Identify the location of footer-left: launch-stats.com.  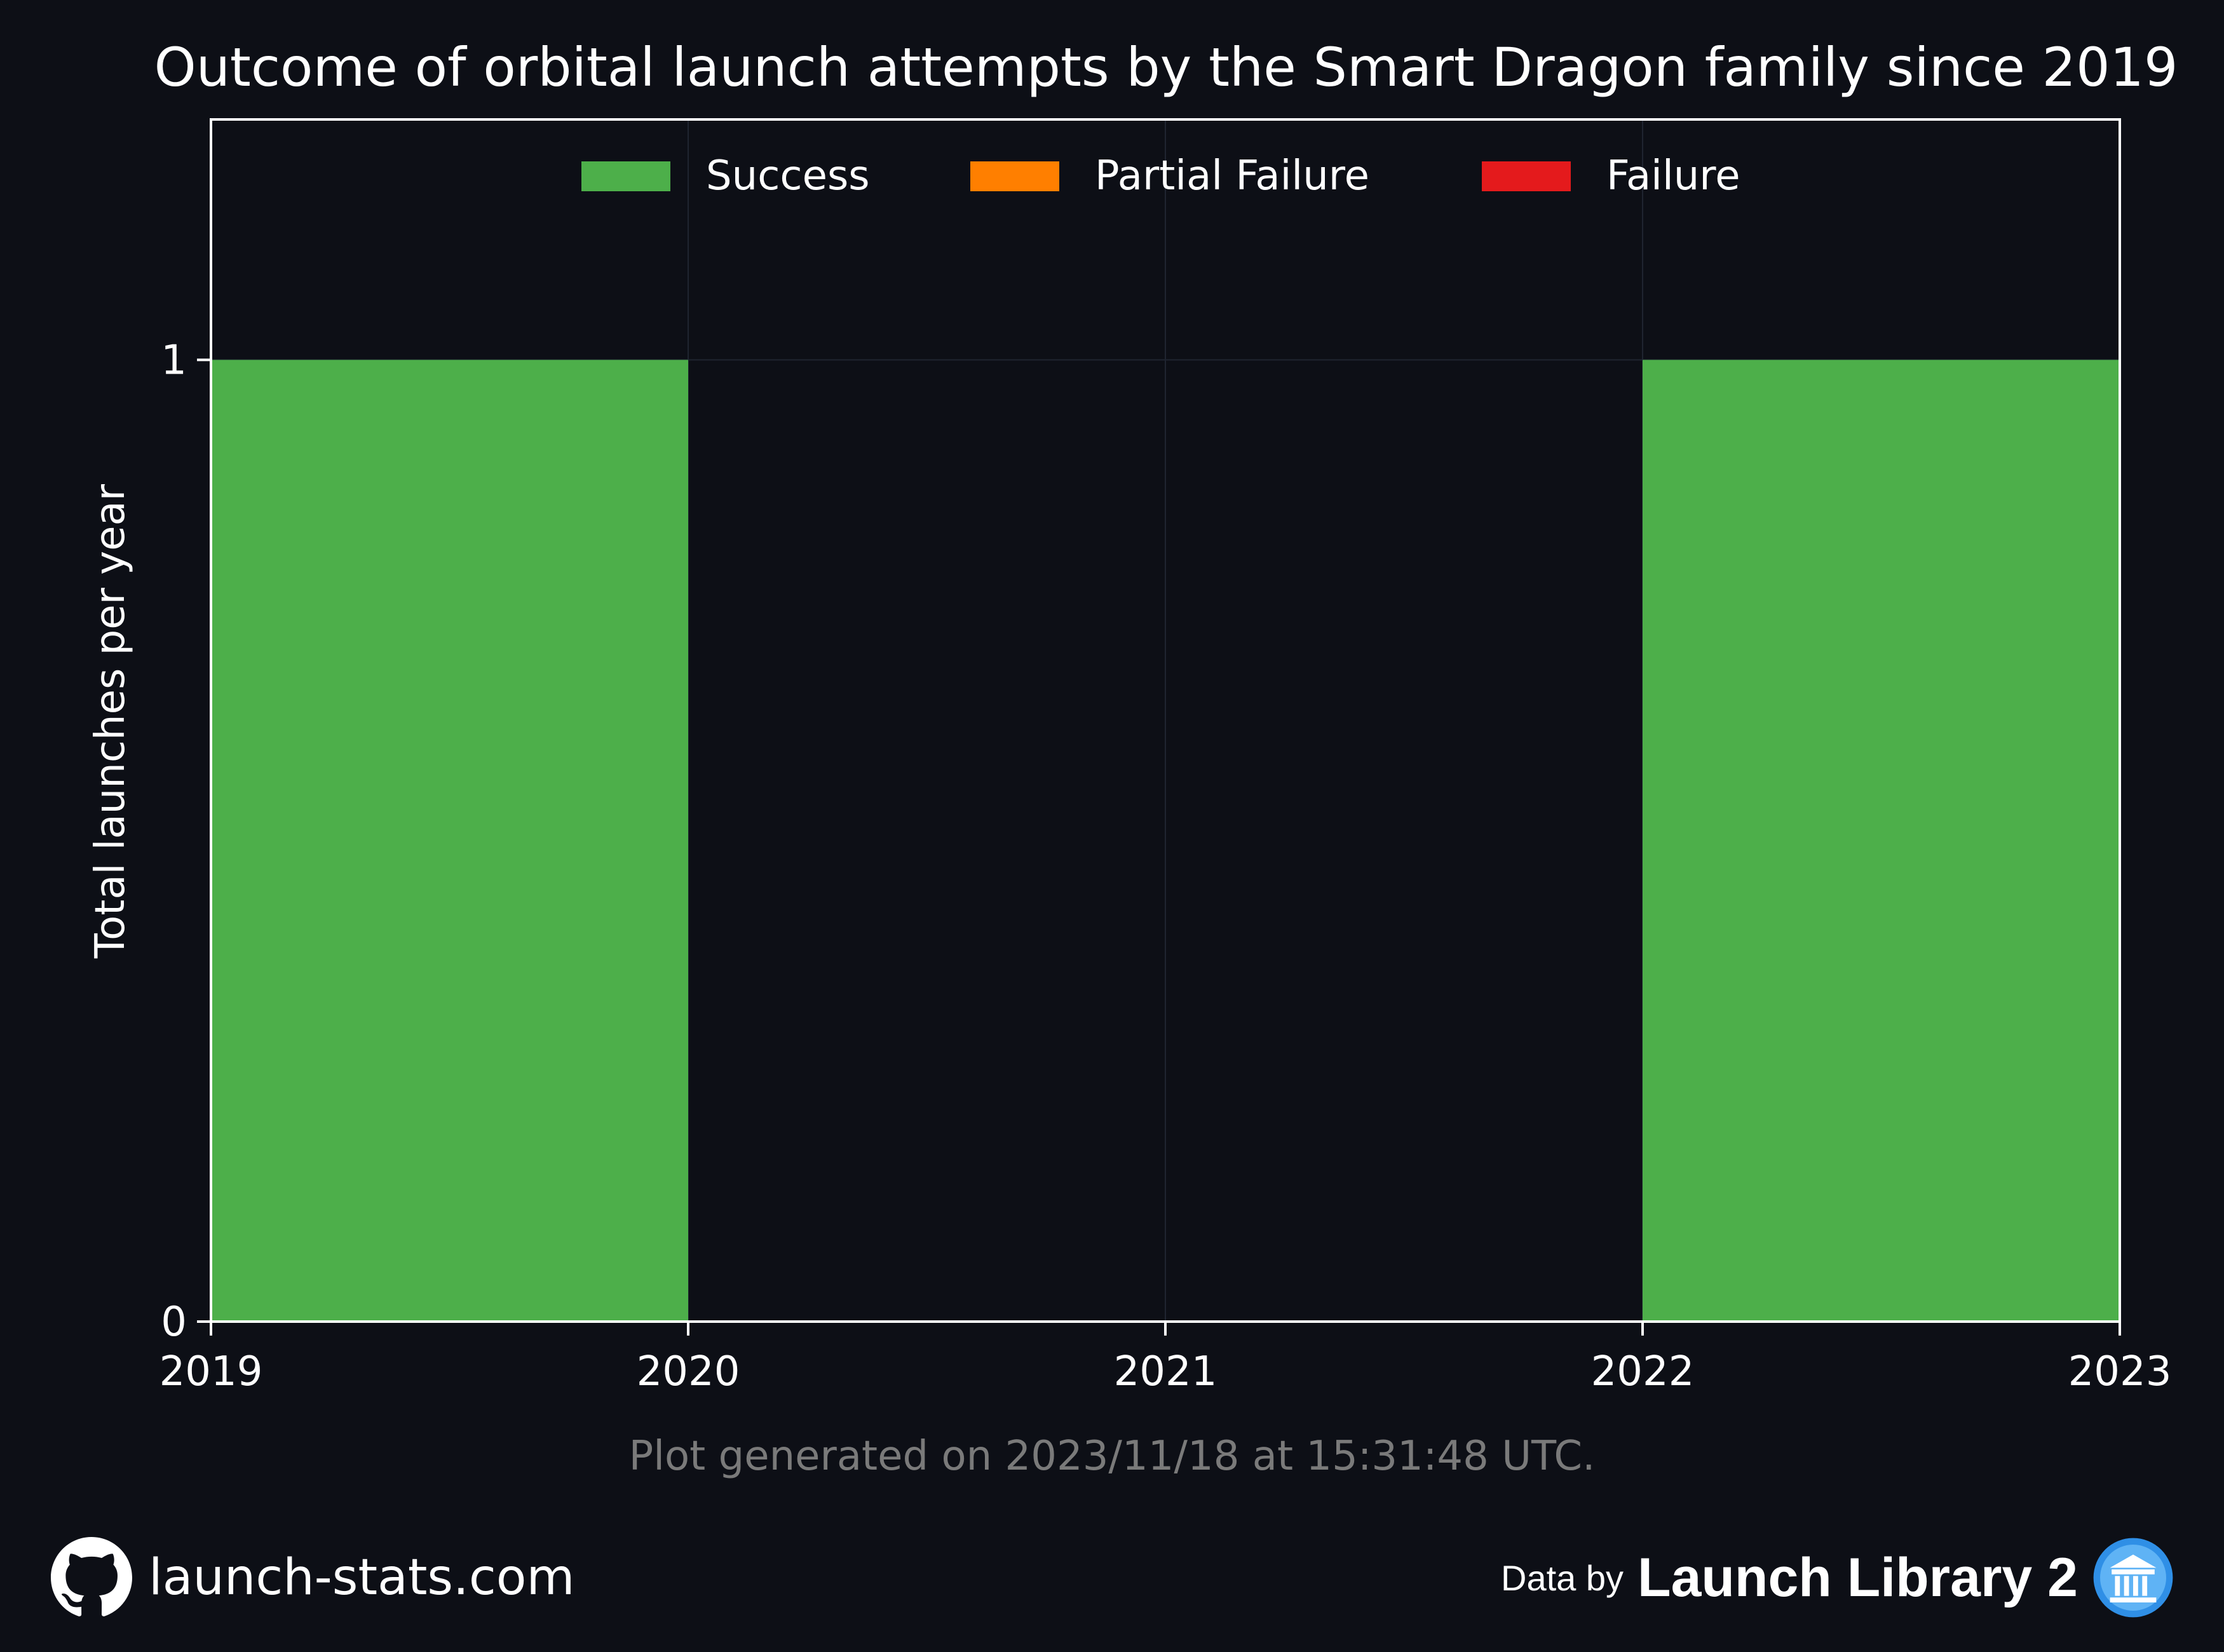
(312, 1578).